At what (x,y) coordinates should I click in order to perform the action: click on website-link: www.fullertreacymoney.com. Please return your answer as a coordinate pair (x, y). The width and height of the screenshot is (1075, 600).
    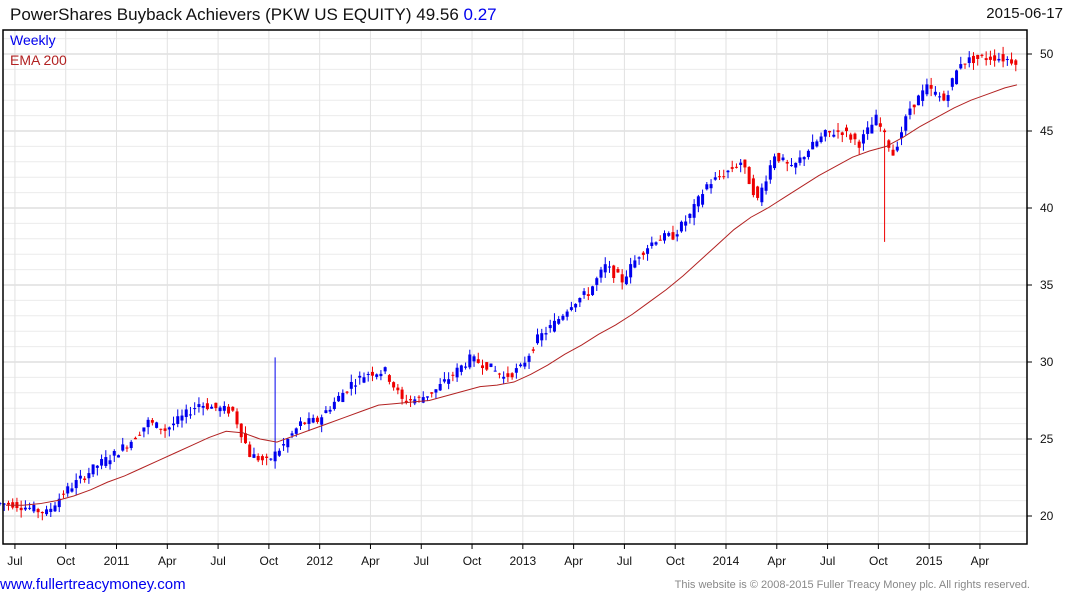
    Looking at the image, I should click on (93, 584).